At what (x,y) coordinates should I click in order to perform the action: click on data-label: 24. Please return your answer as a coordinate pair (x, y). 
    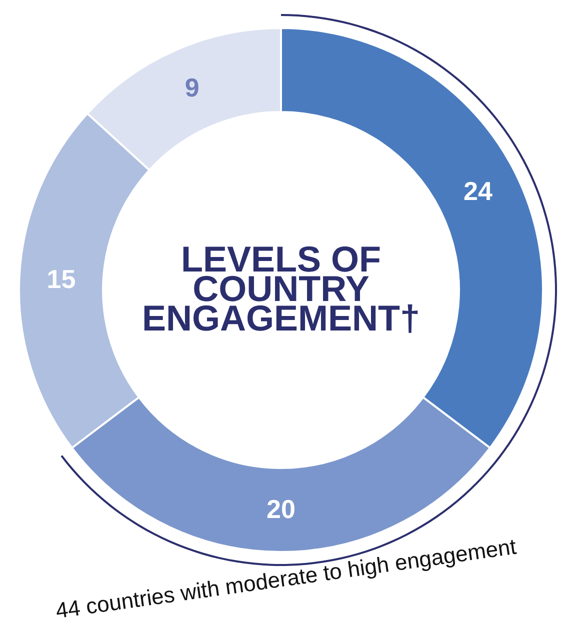
    Looking at the image, I should click on (478, 191).